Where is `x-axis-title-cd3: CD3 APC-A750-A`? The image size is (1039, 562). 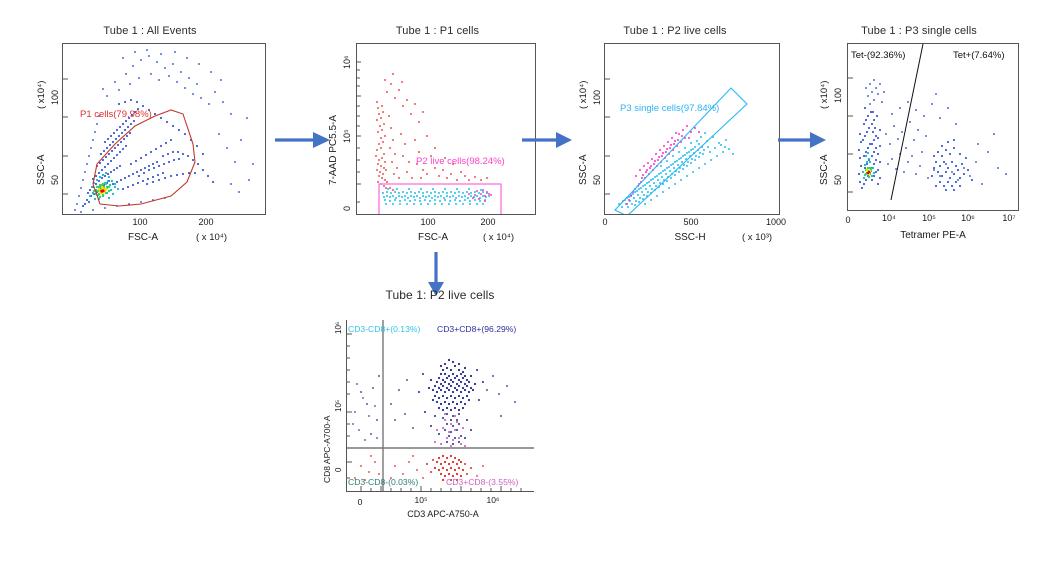
x-axis-title-cd3: CD3 APC-A750-A is located at coordinates (443, 514).